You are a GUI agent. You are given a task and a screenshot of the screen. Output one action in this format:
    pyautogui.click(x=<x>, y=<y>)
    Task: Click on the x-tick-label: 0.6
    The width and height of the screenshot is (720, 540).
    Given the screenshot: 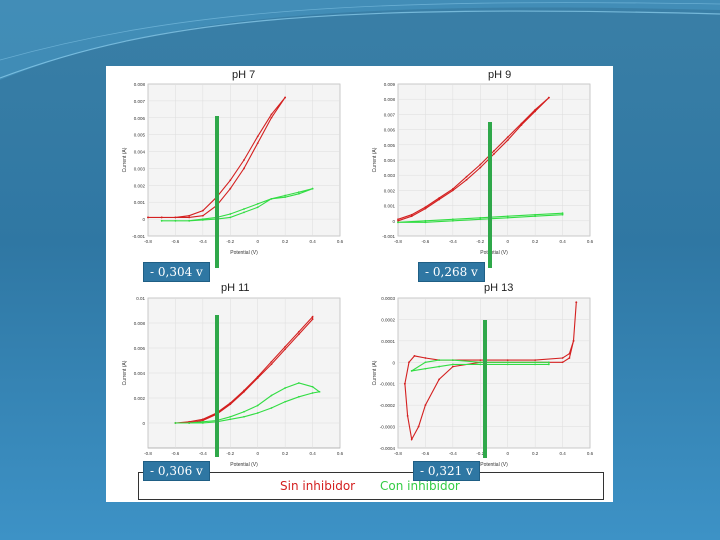 What is the action you would take?
    pyautogui.click(x=340, y=453)
    